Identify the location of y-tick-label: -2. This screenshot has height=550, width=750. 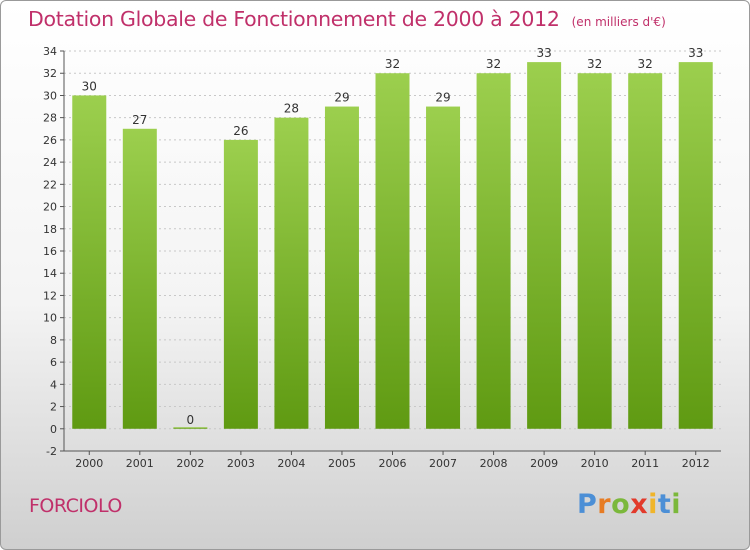
(51, 451).